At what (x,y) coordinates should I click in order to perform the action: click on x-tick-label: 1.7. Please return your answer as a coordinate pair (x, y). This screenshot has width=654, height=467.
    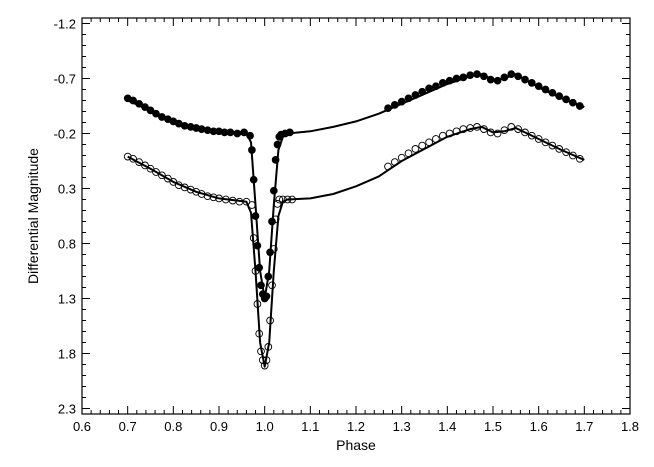
    Looking at the image, I should click on (584, 426).